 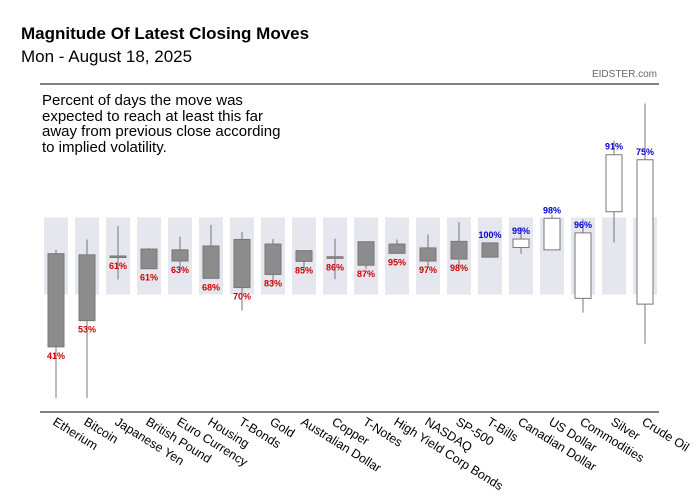 I want to click on candle-copper, so click(x=335, y=257).